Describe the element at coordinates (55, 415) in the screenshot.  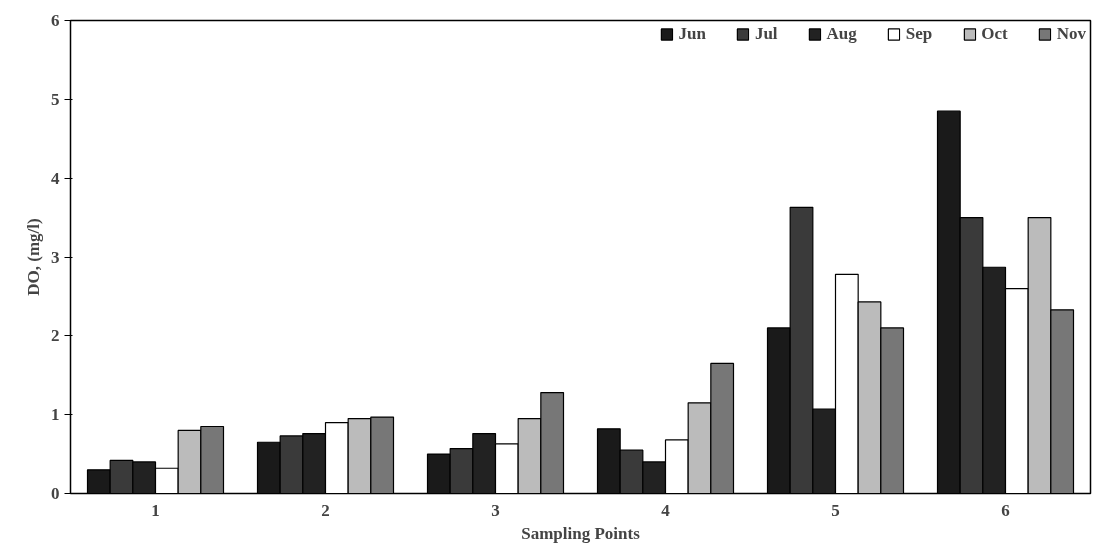
I see `y-tick-label: 1` at that location.